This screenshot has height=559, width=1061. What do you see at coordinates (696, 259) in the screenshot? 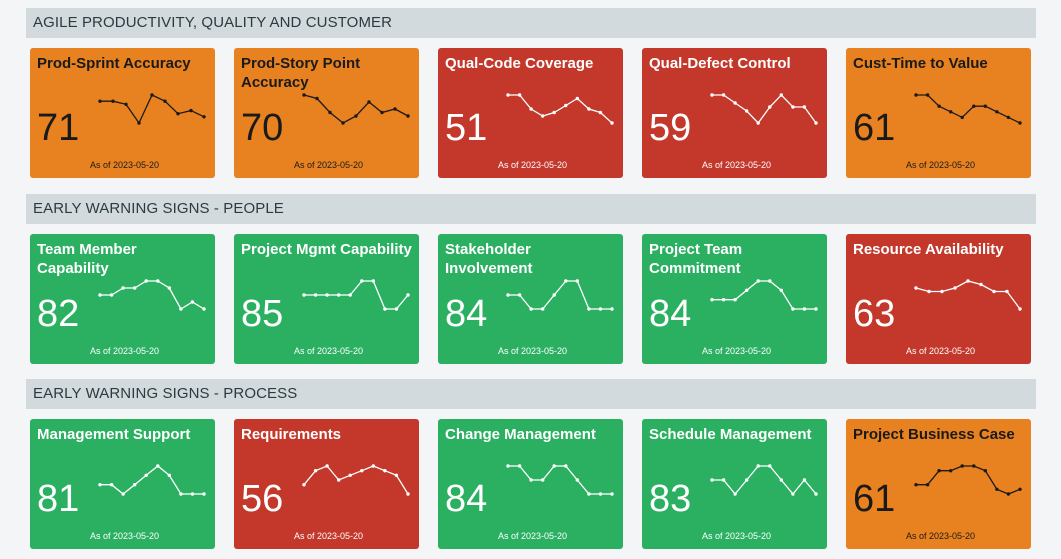
I see `card-title: Project Team Commitment` at bounding box center [696, 259].